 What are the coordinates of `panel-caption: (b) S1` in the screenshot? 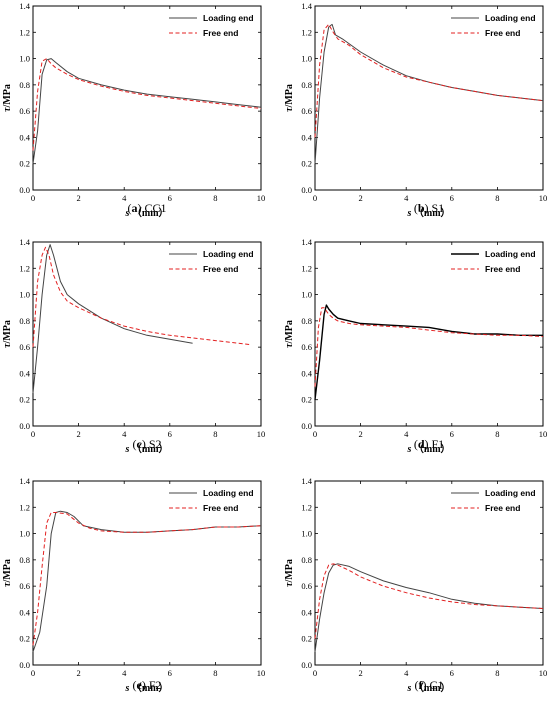 It's located at (429, 208).